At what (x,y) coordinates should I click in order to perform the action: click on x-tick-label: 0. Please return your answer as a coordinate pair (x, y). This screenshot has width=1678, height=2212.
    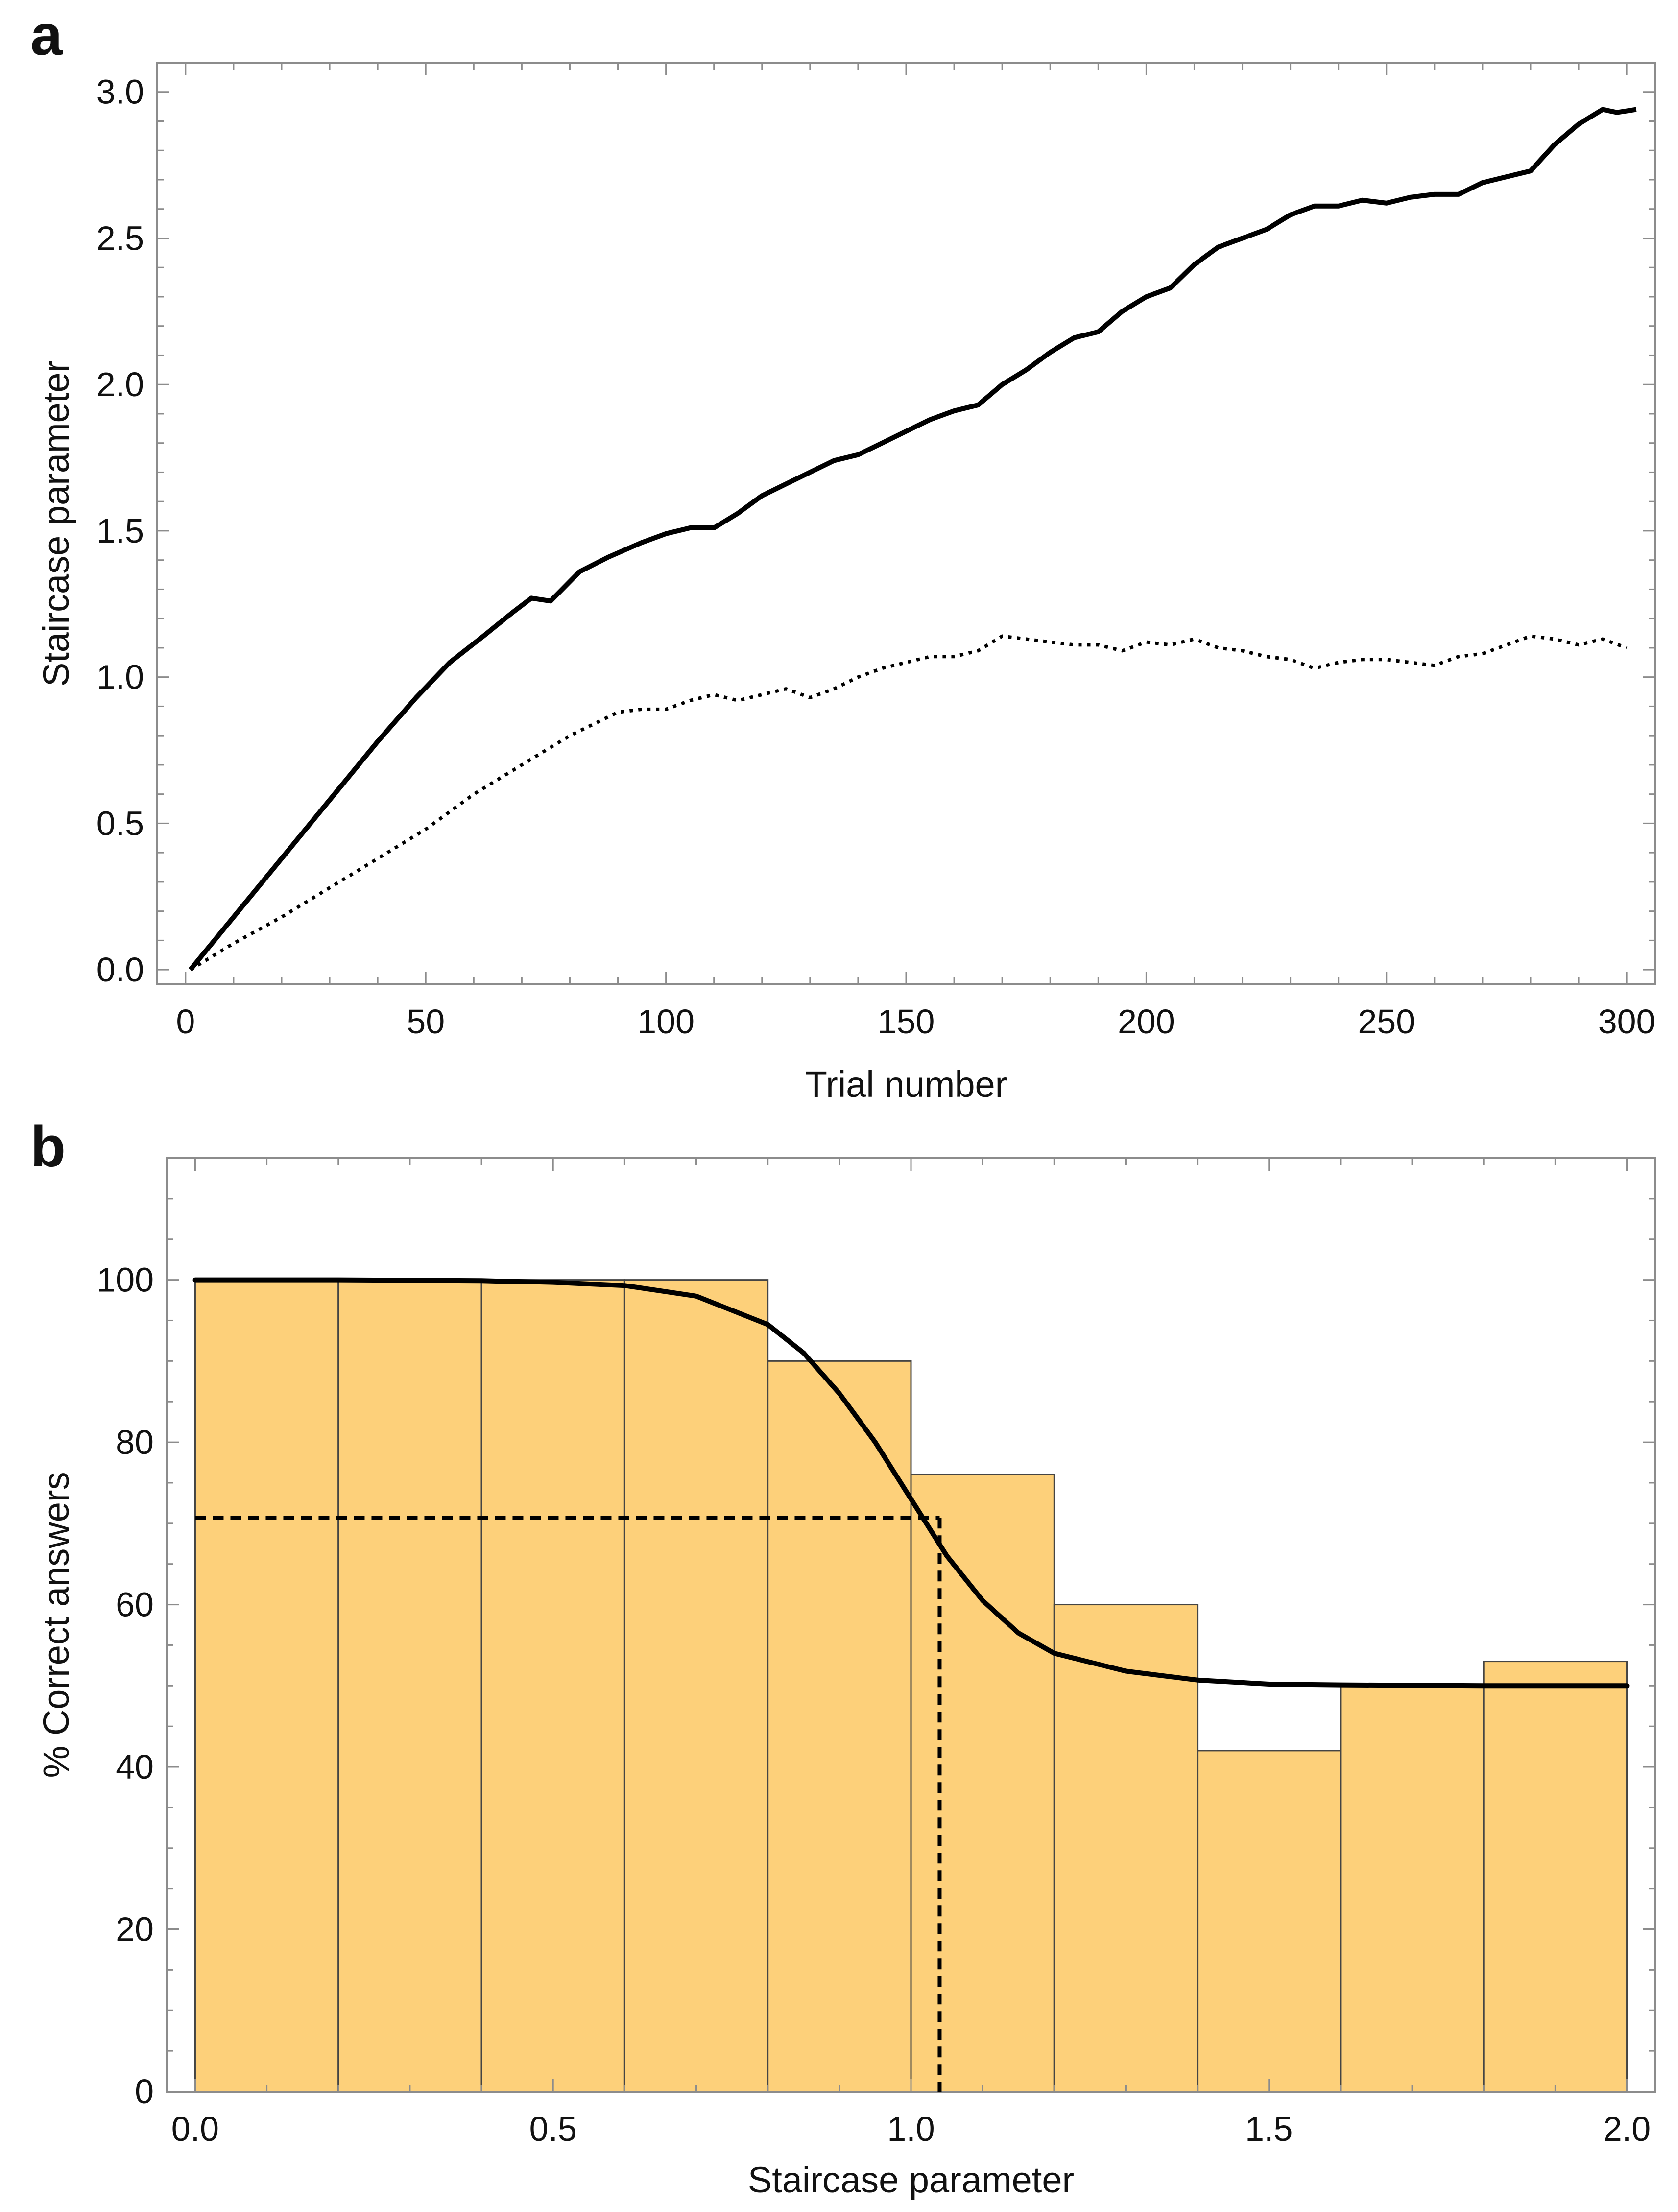
    Looking at the image, I should click on (185, 1021).